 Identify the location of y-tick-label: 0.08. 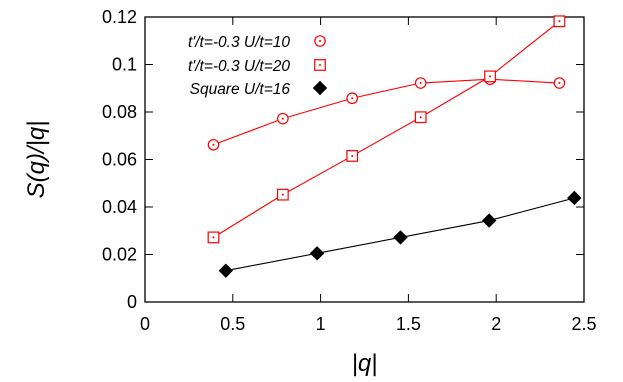
(119, 112).